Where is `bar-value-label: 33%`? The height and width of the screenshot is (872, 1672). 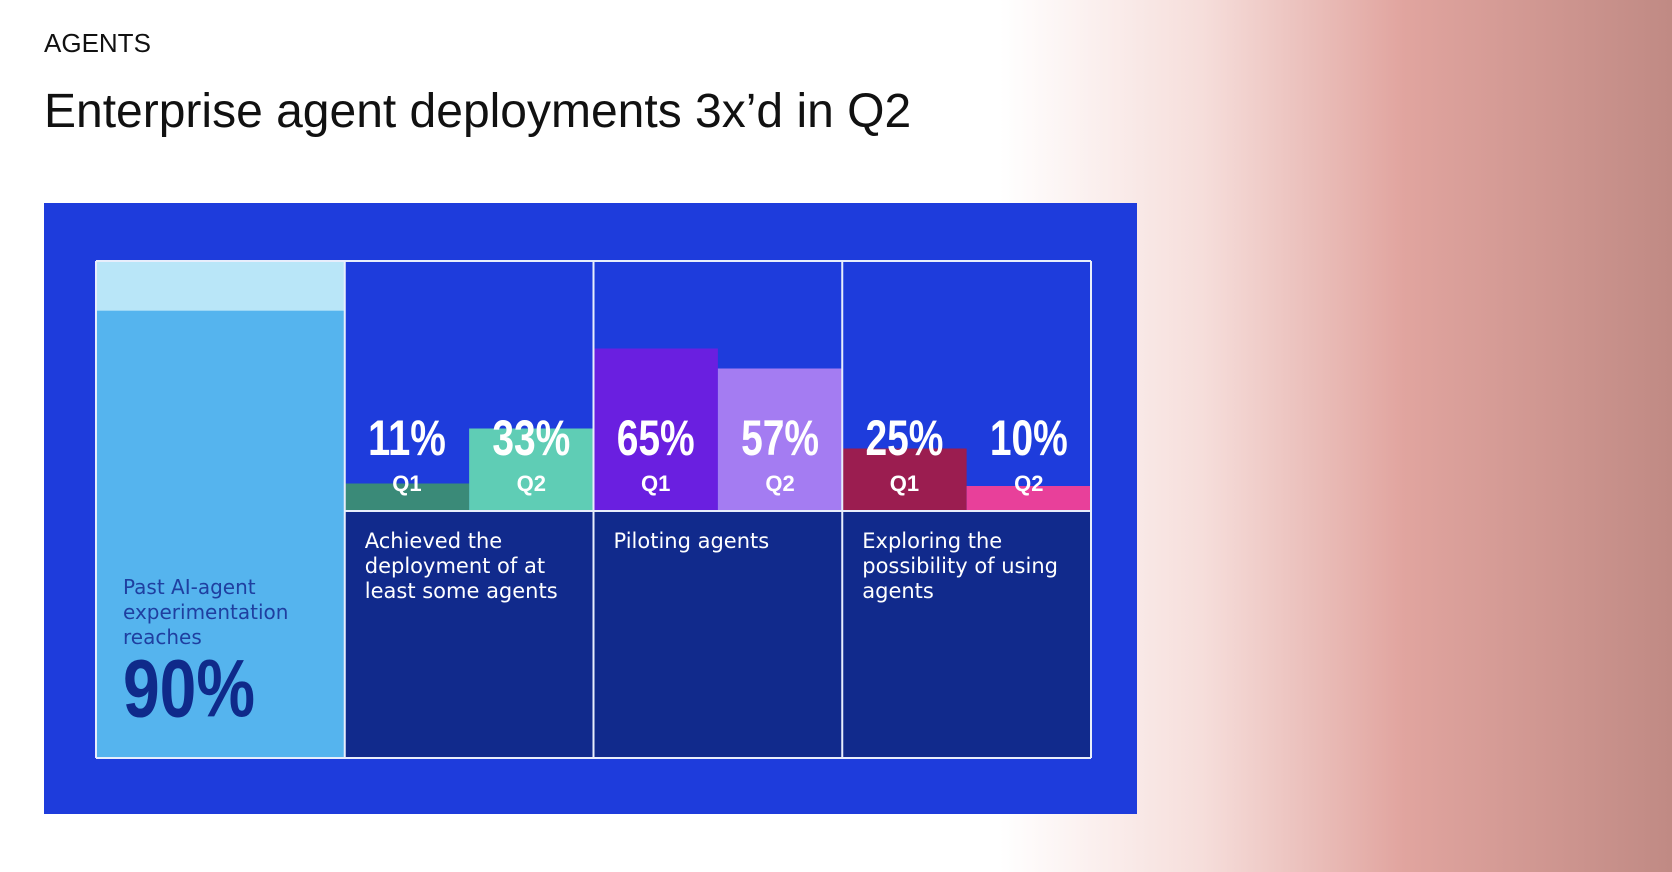
bar-value-label: 33% is located at coordinates (531, 438).